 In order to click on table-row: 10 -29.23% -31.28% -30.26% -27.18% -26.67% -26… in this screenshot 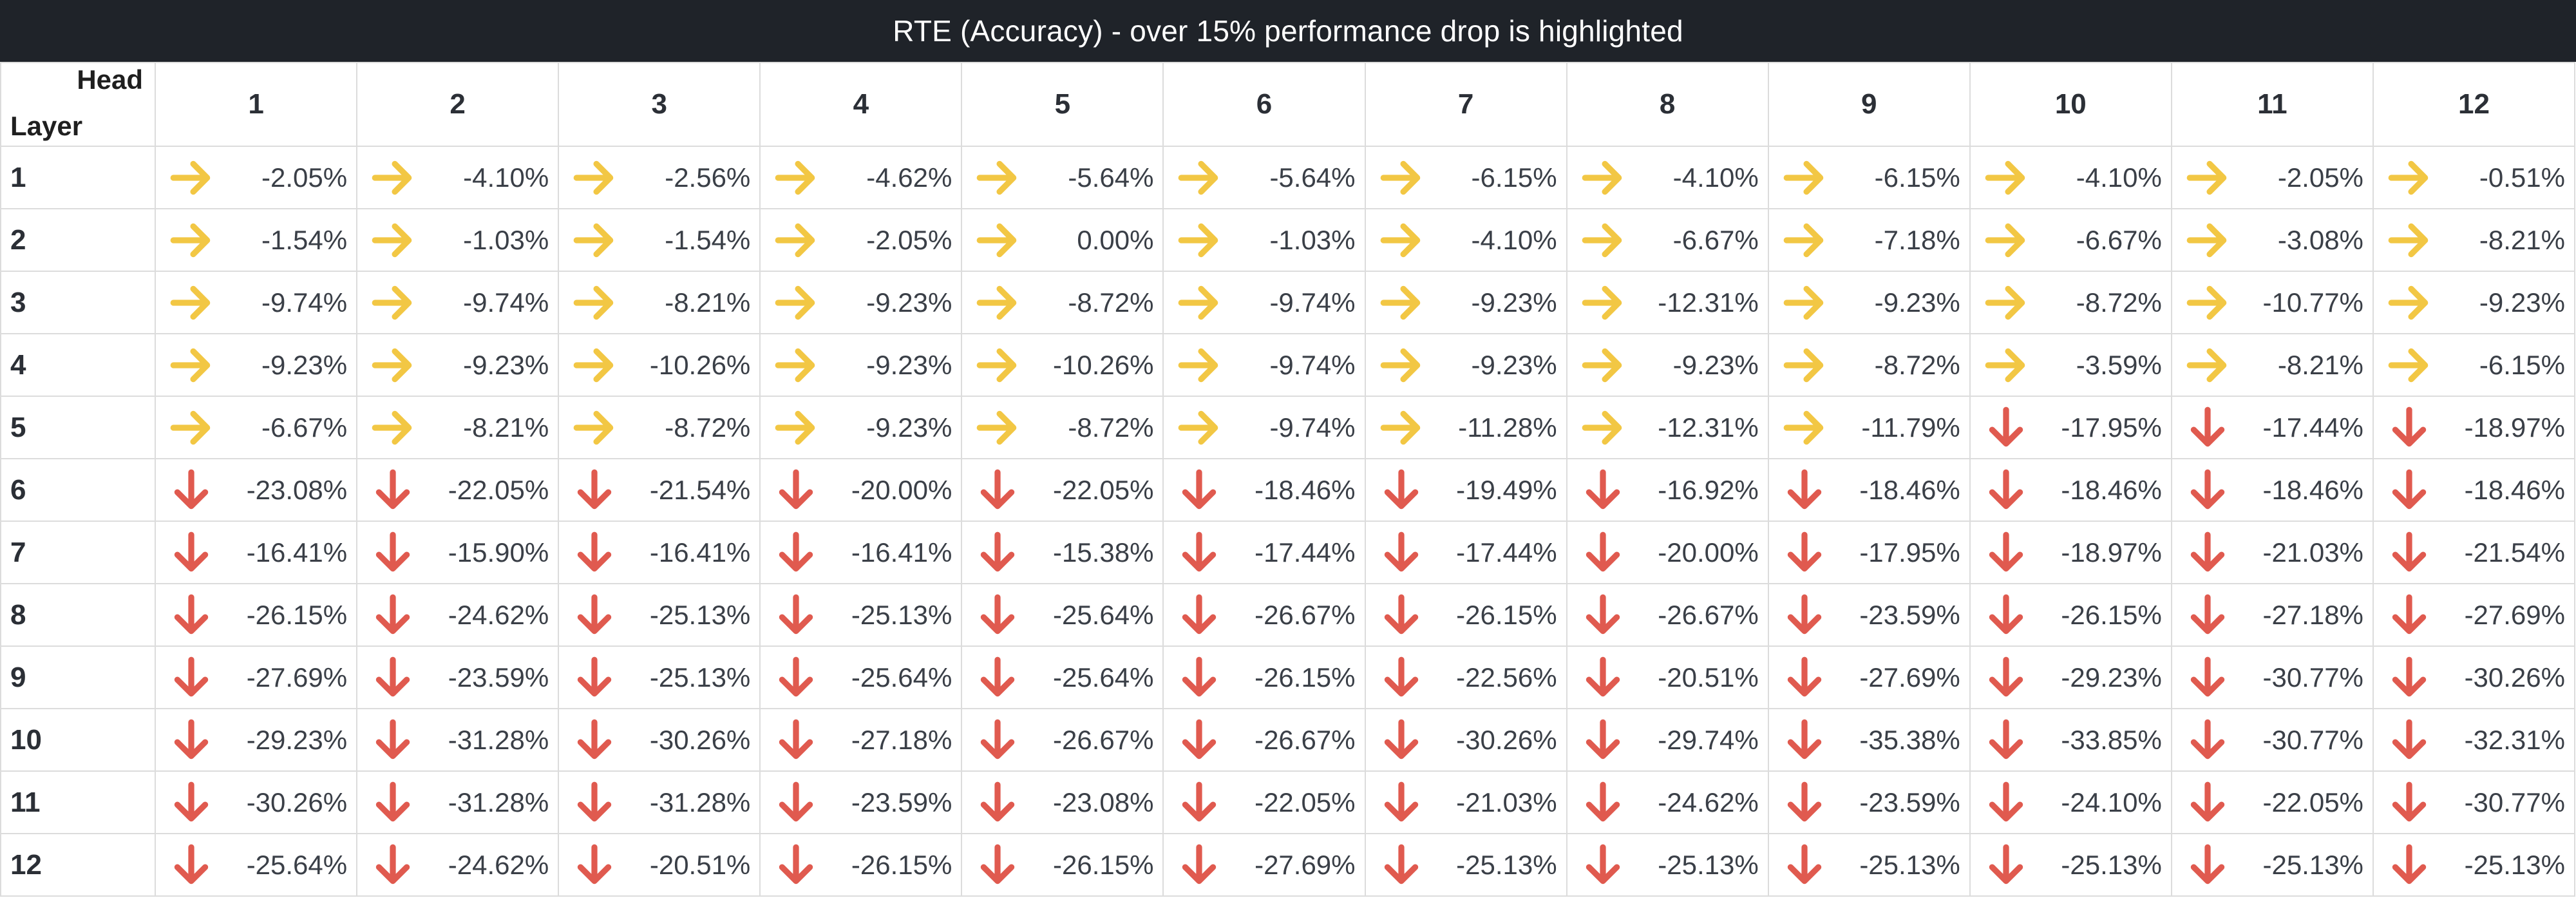, I will do `click(1288, 740)`.